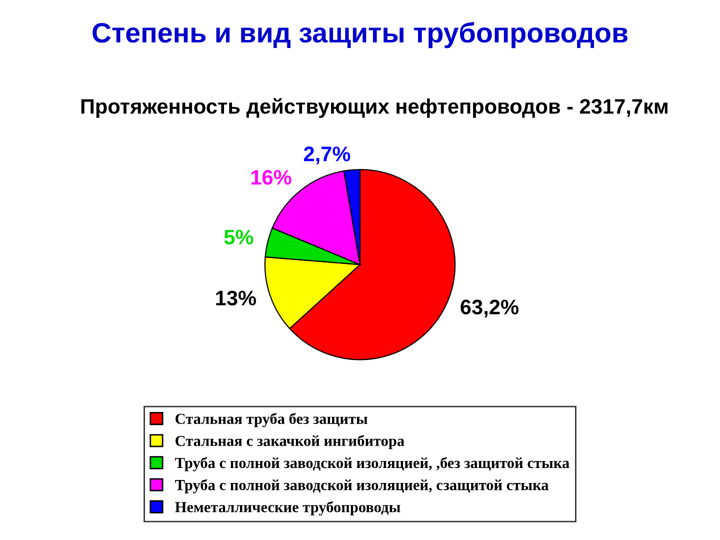  What do you see at coordinates (236, 298) in the screenshot?
I see `data-label: 13%` at bounding box center [236, 298].